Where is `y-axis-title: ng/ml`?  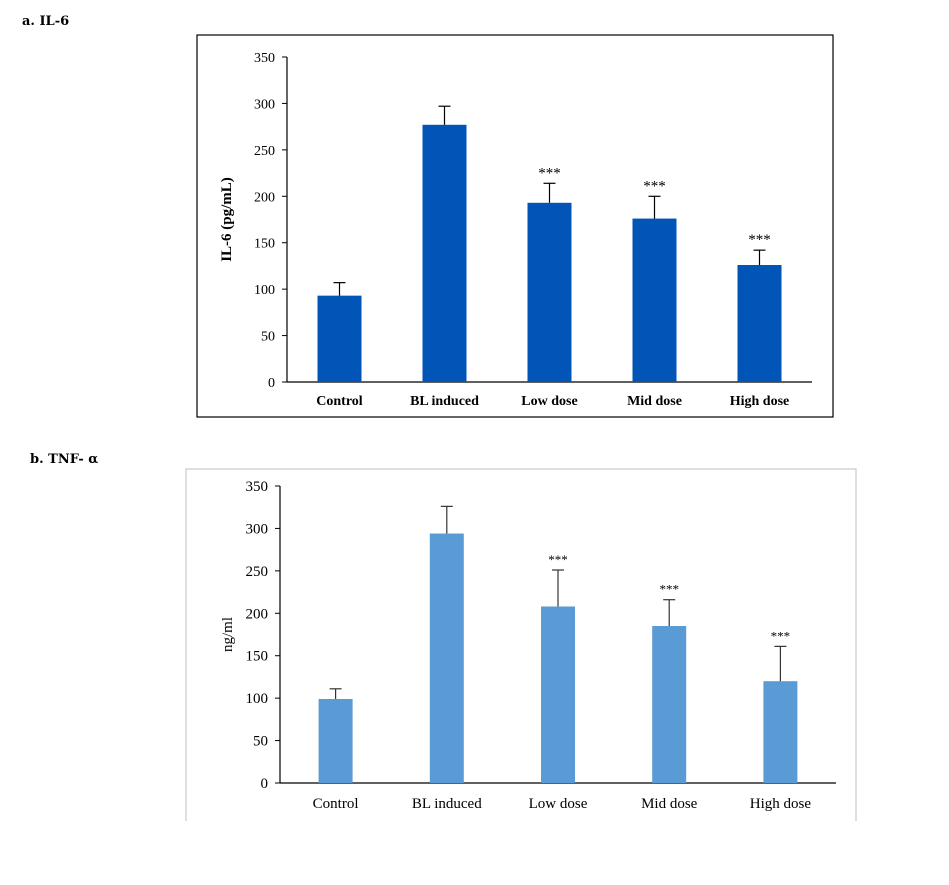
y-axis-title: ng/ml is located at coordinates (228, 634).